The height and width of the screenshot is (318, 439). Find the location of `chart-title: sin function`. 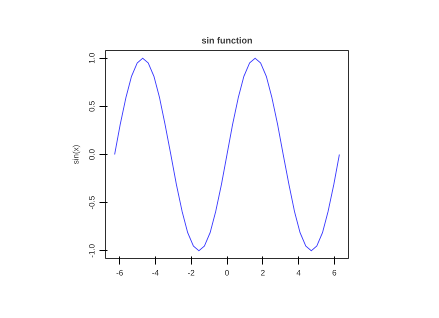

chart-title: sin function is located at coordinates (227, 41).